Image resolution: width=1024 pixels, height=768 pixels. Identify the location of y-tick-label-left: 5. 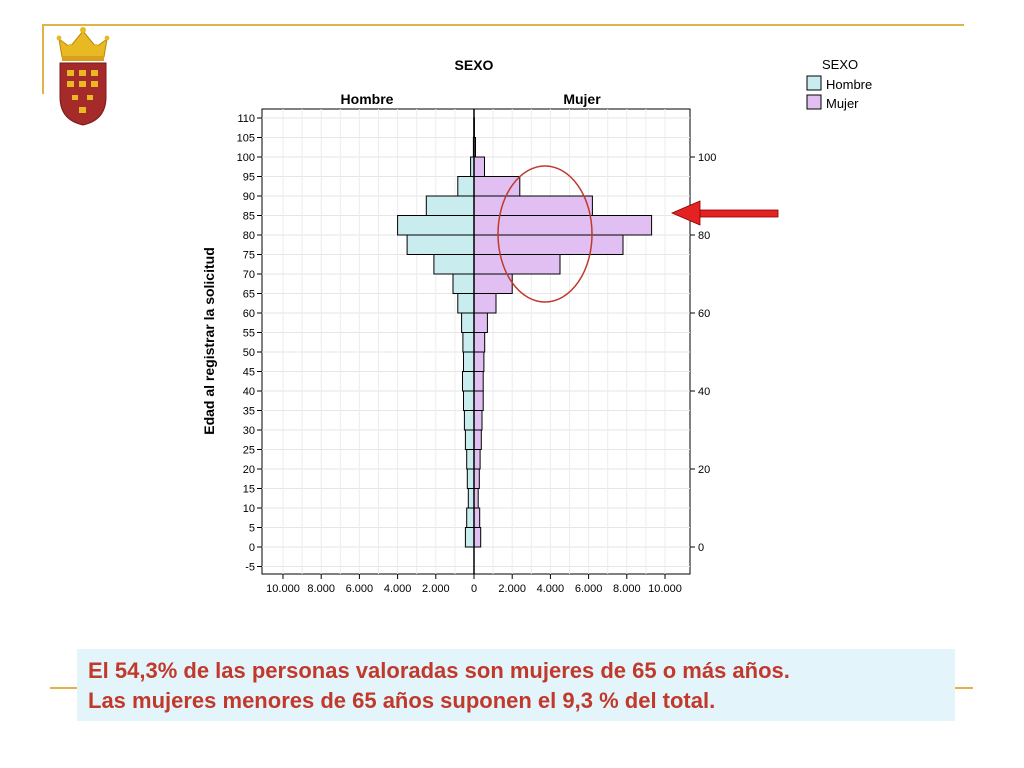
(252, 529).